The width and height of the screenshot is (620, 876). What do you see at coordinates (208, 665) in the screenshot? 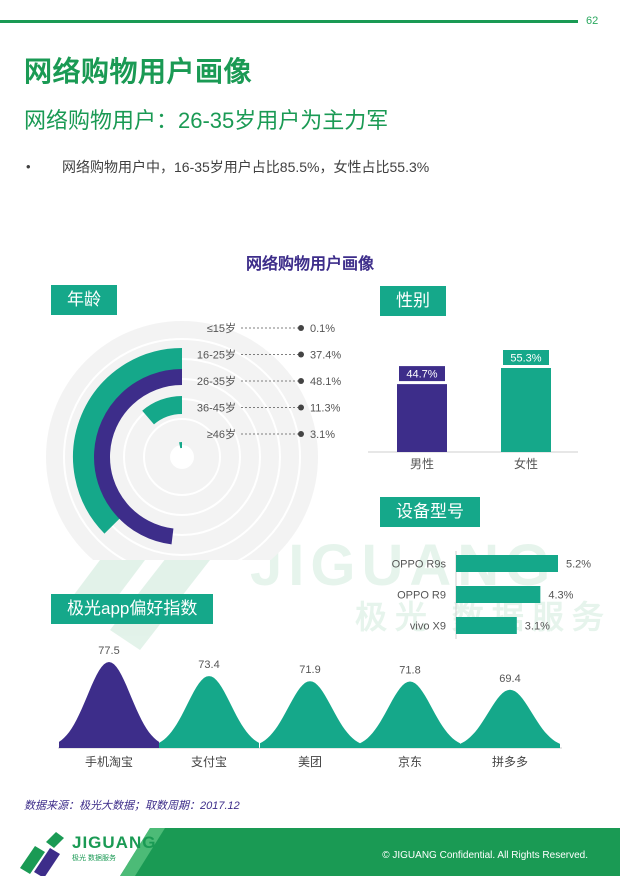
I see `app-value: 73.4` at bounding box center [208, 665].